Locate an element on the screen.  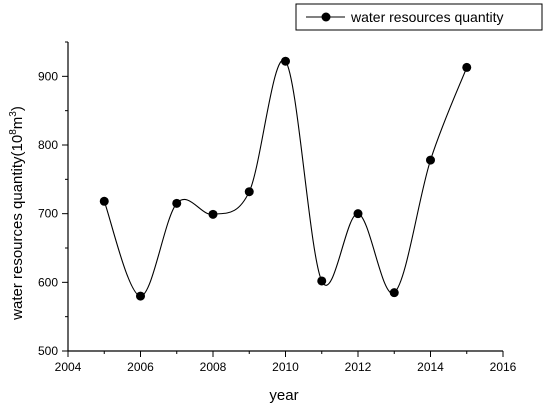
x-tick-label: 2016 is located at coordinates (503, 367).